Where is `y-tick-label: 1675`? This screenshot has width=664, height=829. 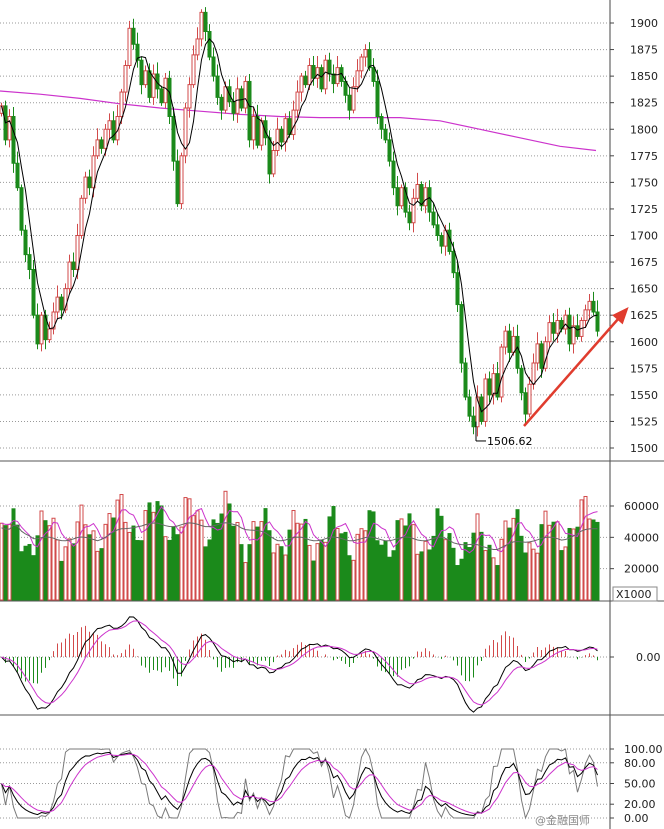
y-tick-label: 1675 is located at coordinates (644, 262).